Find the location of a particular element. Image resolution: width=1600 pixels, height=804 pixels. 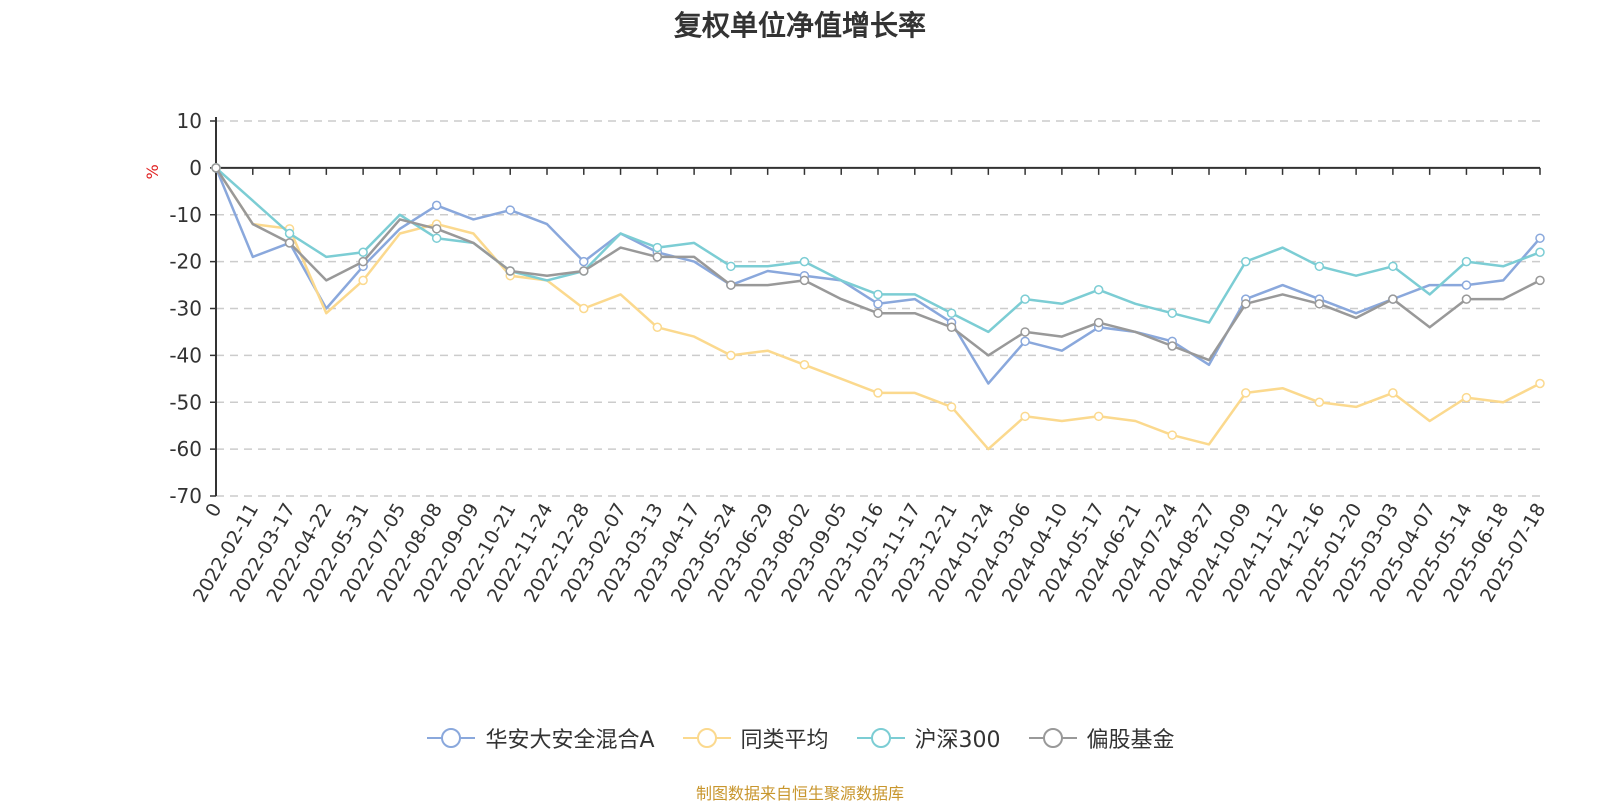

y-tick-label: -30 is located at coordinates (185, 309).